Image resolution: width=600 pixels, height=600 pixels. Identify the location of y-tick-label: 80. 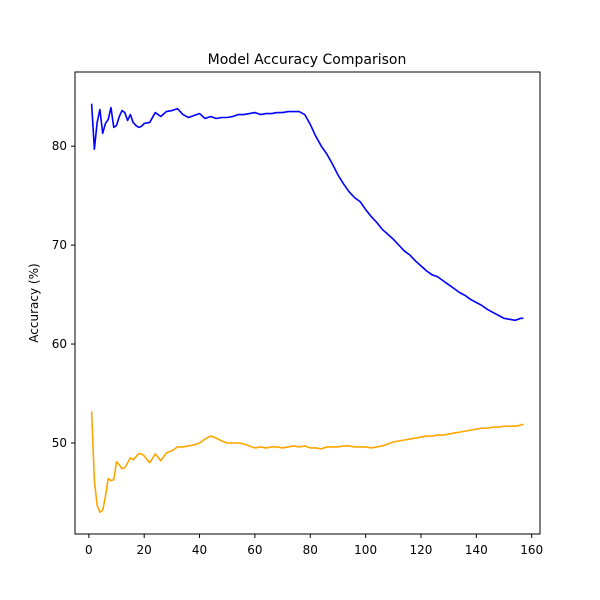
(59, 146).